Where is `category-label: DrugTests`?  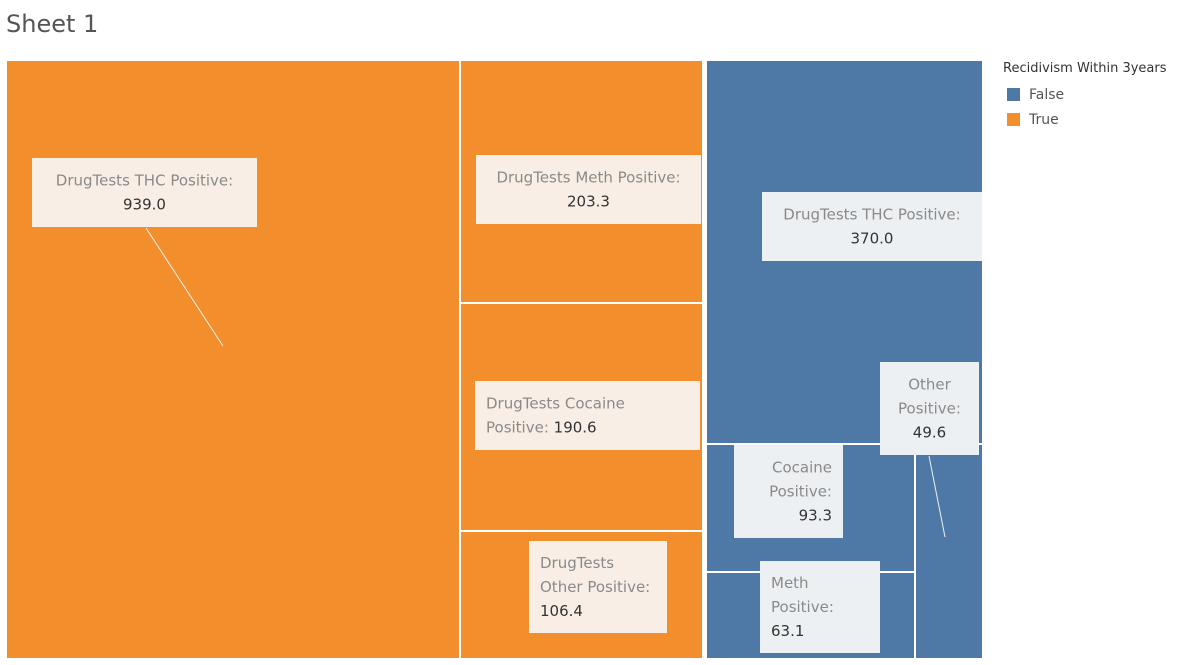 category-label: DrugTests is located at coordinates (577, 563).